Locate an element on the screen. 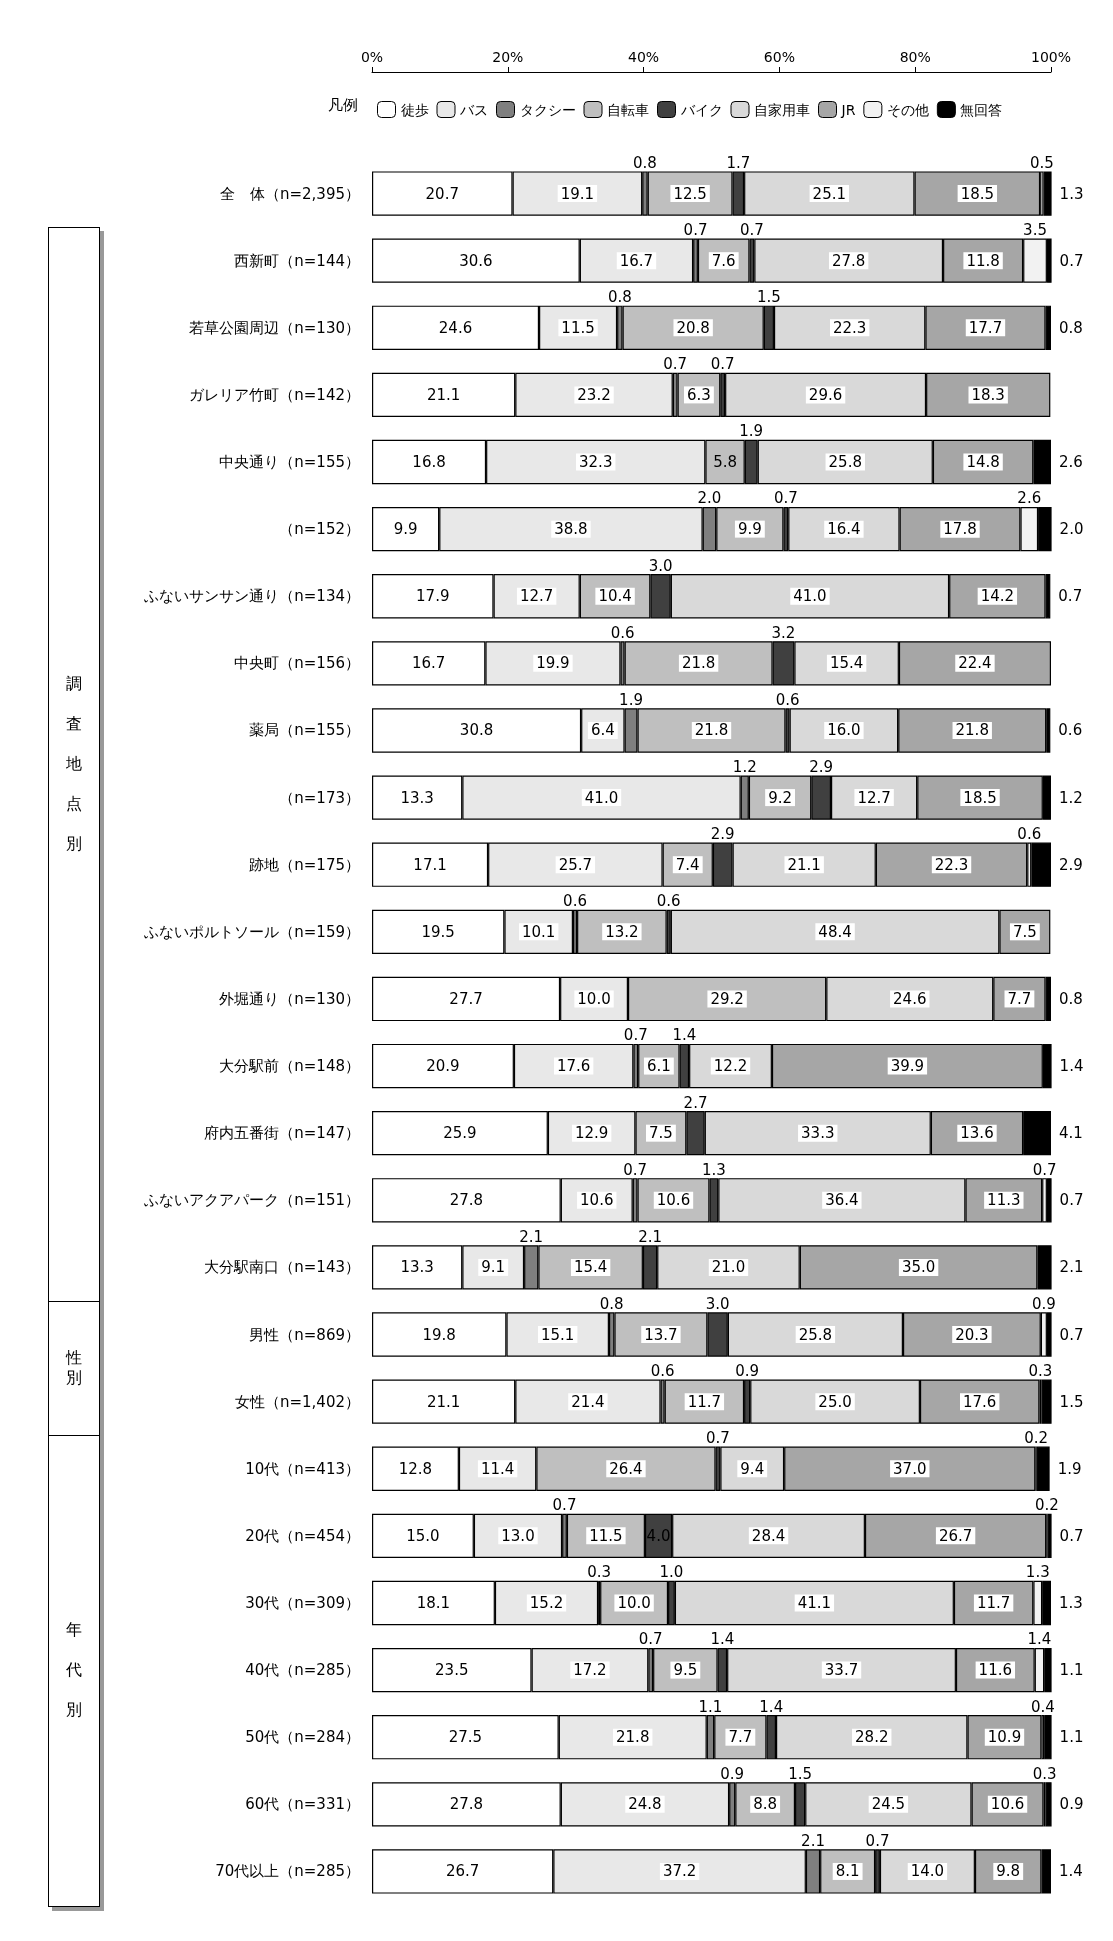  data-label: 17.8 is located at coordinates (960, 529).